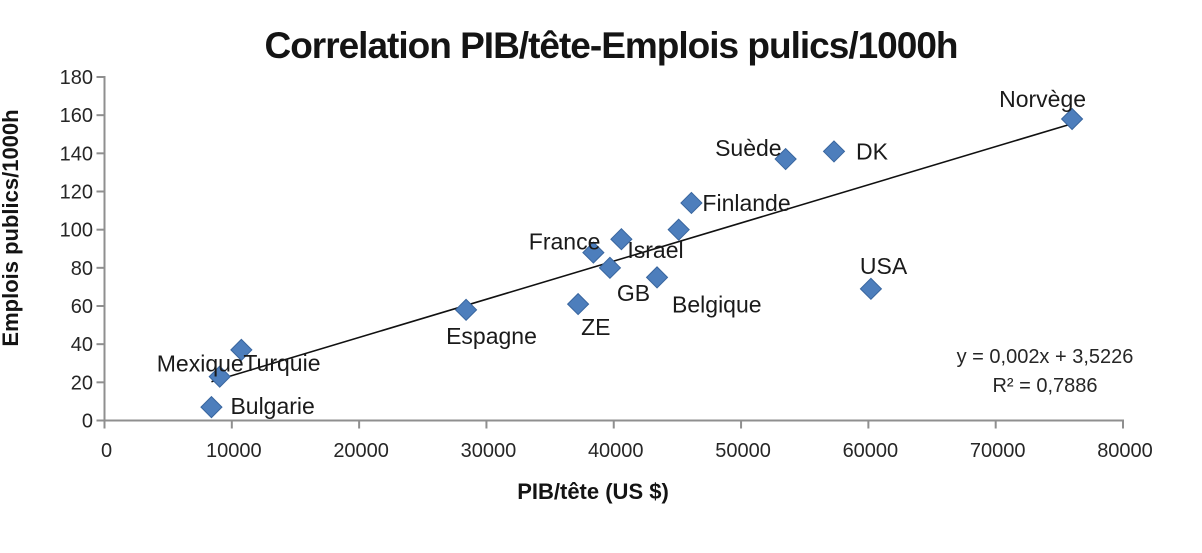 This screenshot has width=1202, height=553. I want to click on data-label-belgique: Belgique, so click(717, 304).